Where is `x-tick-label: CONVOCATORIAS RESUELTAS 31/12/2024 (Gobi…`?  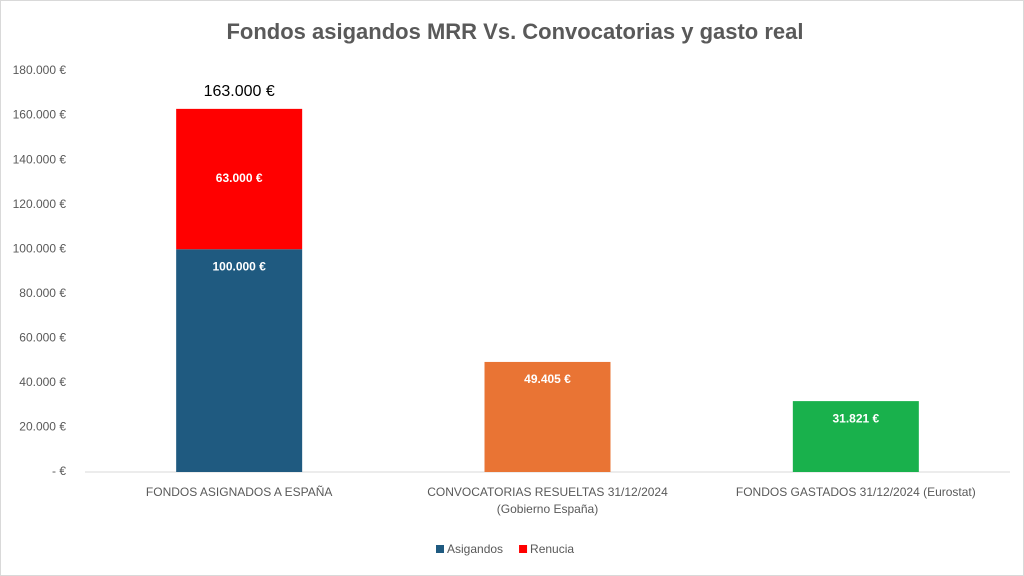
x-tick-label: CONVOCATORIAS RESUELTAS 31/12/2024 (Gobi… is located at coordinates (547, 500).